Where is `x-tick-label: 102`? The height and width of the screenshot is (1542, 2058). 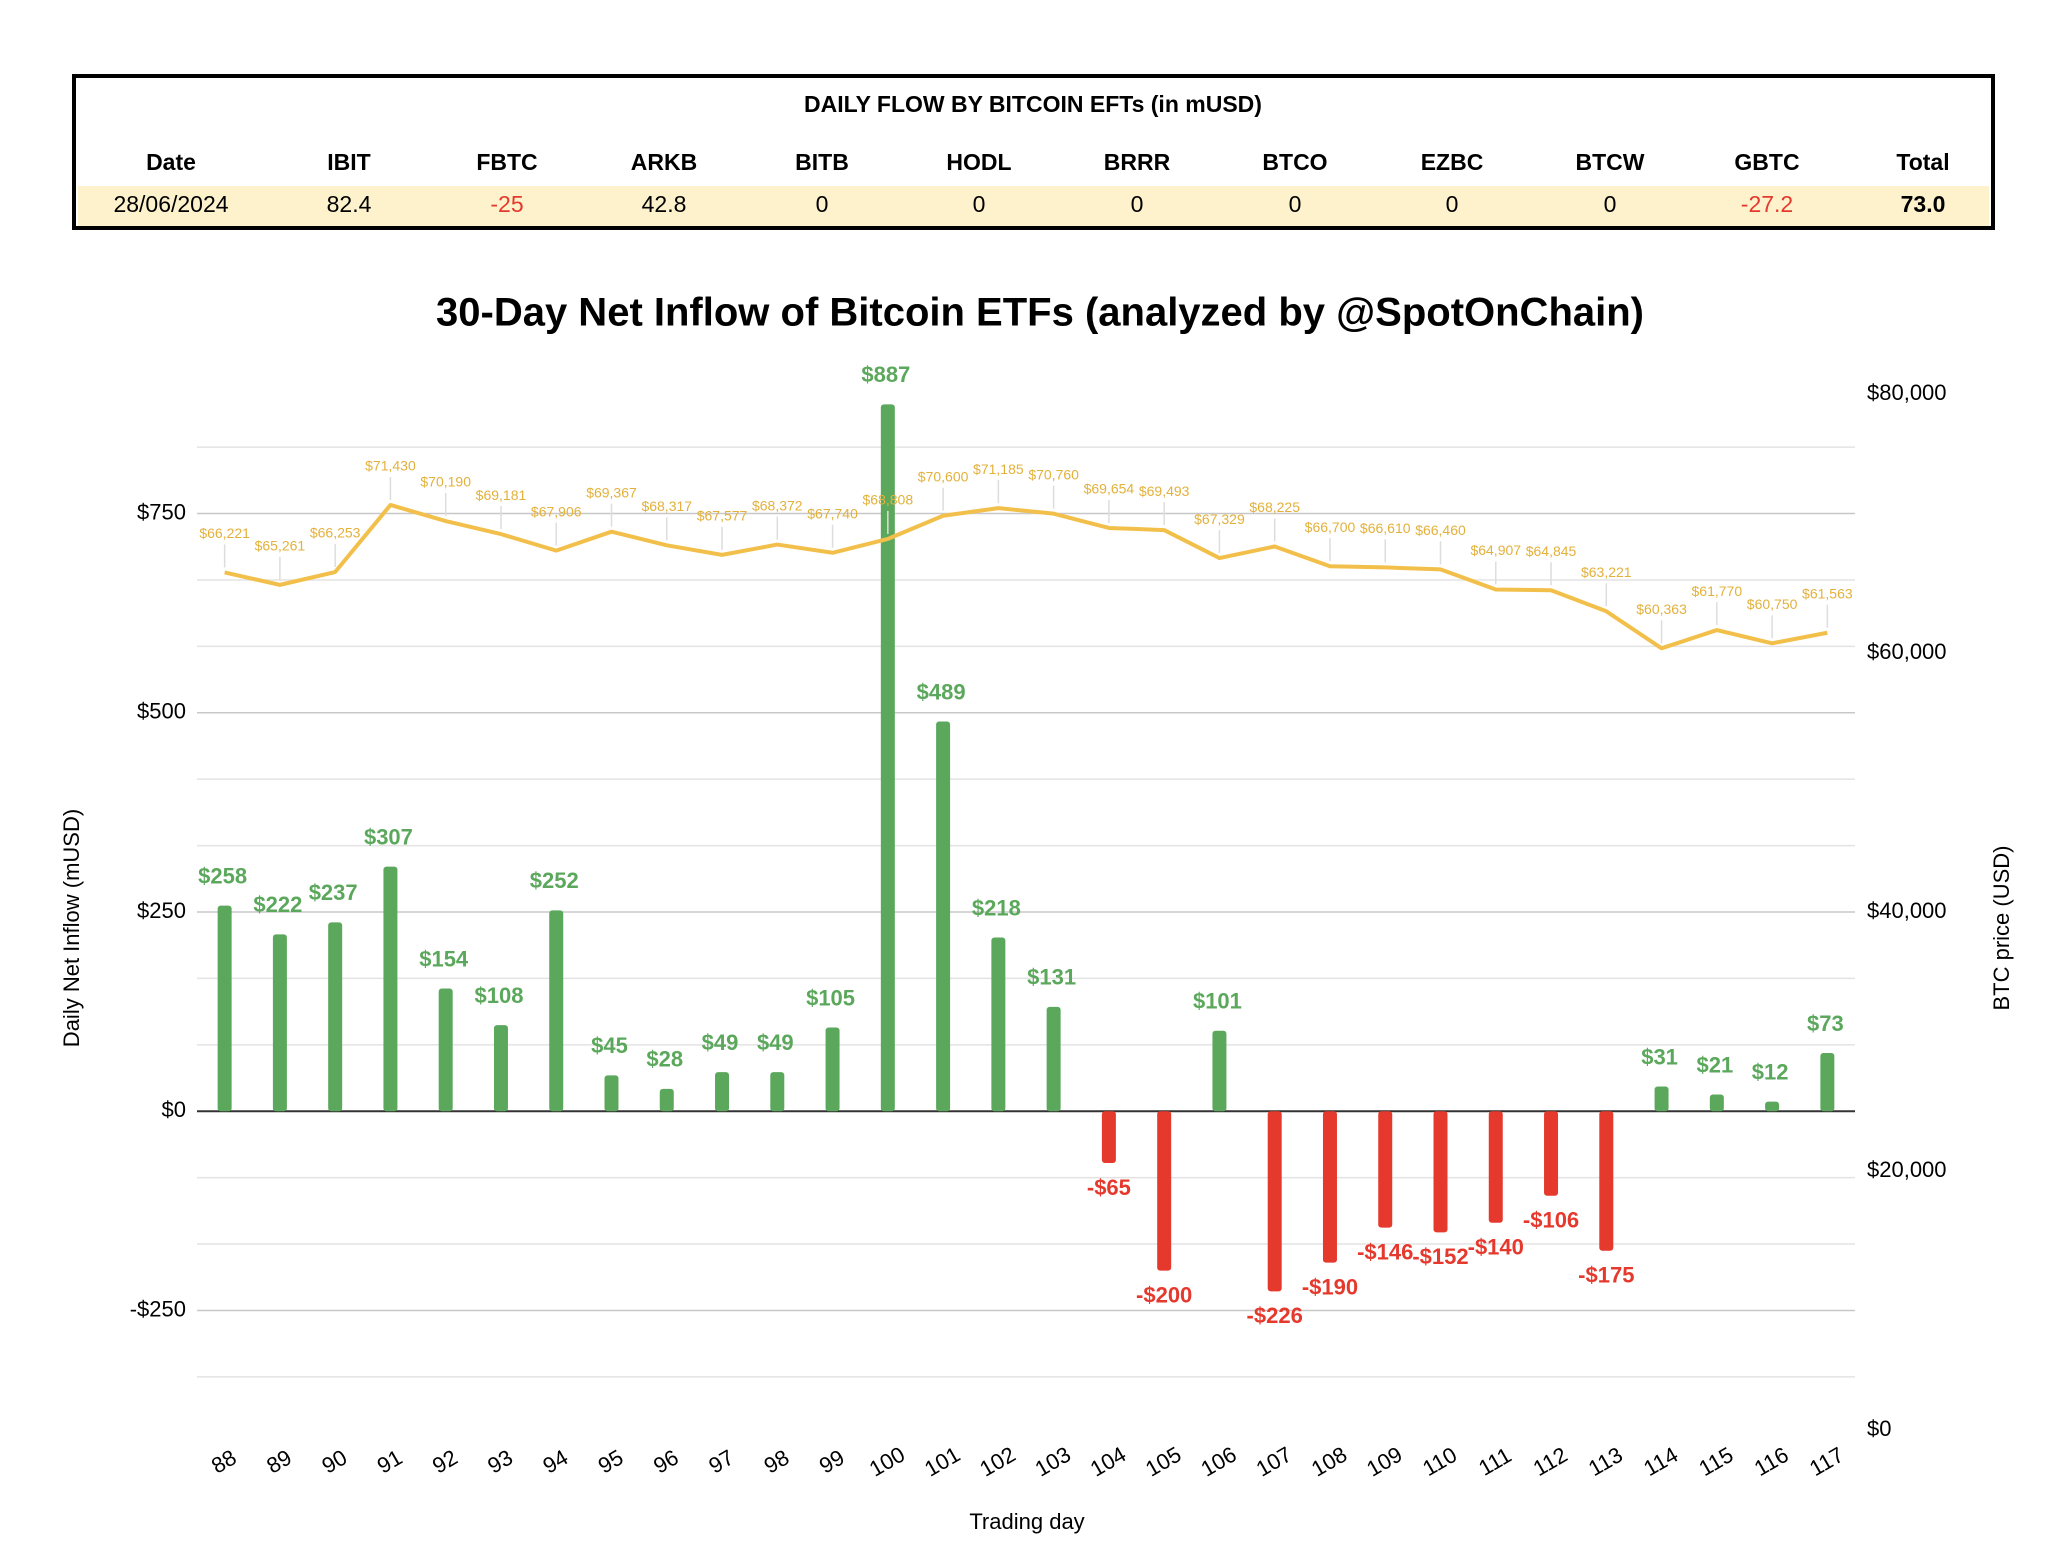 x-tick-label: 102 is located at coordinates (997, 1462).